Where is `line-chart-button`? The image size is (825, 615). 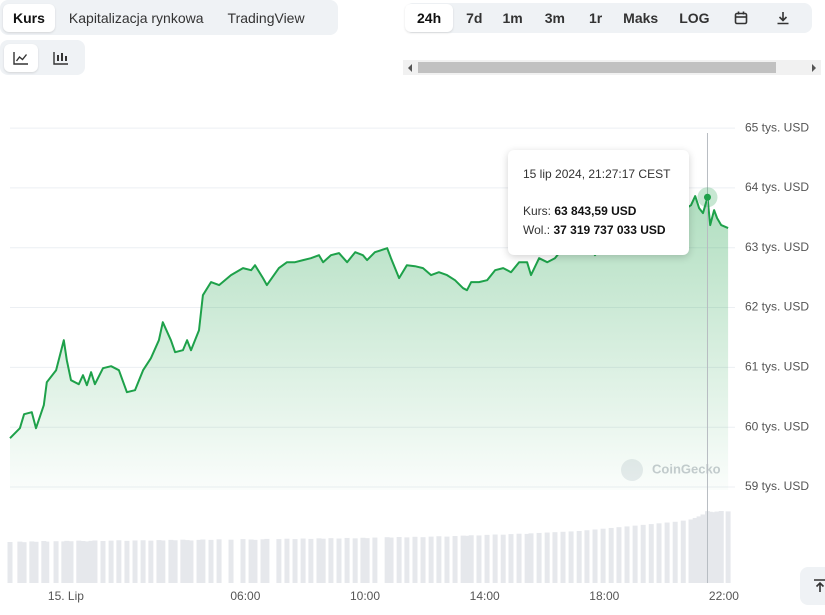
line-chart-button is located at coordinates (21, 57).